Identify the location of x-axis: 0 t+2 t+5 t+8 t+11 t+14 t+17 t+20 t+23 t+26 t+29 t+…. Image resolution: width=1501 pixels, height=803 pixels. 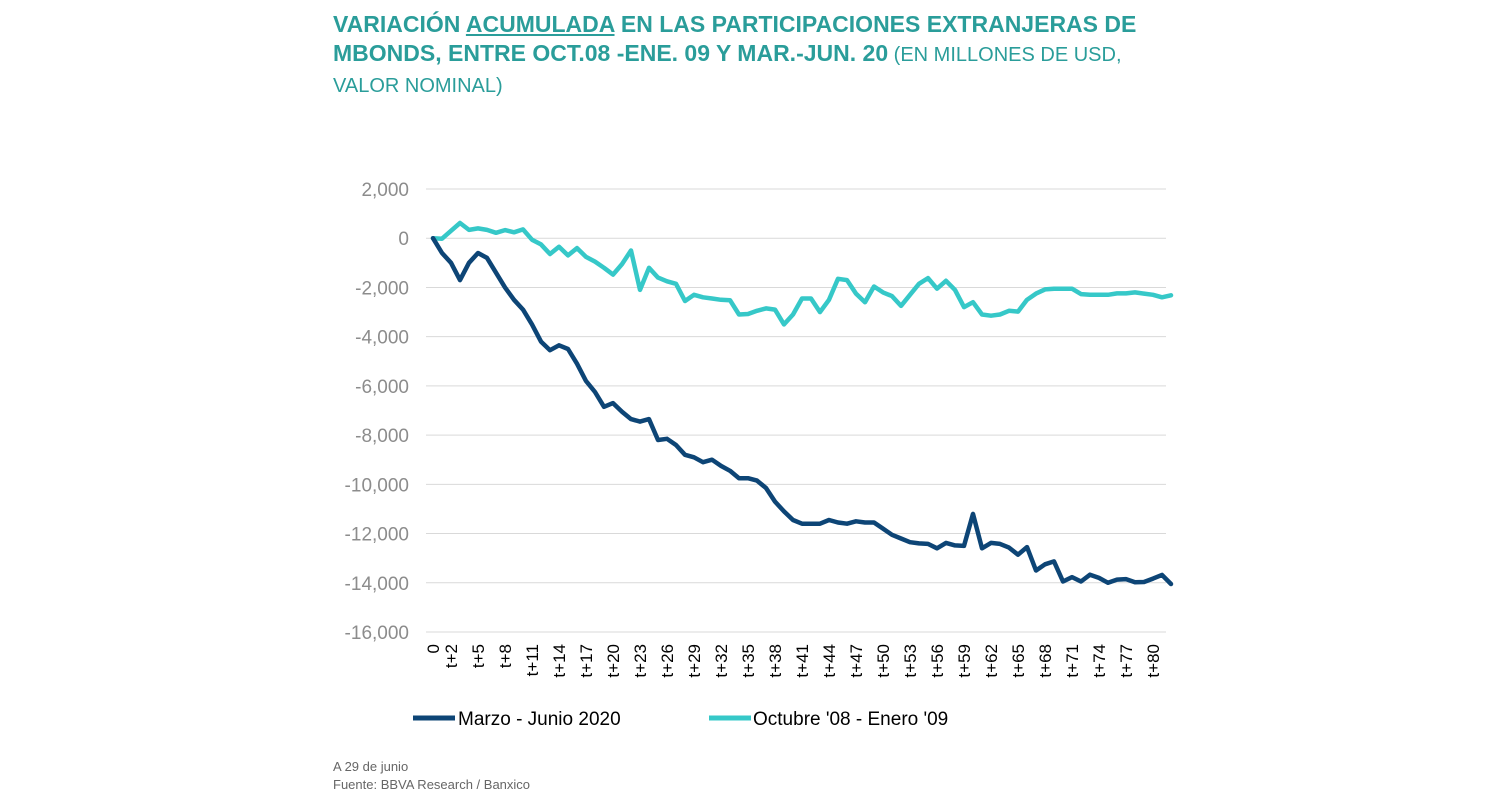
(793, 661).